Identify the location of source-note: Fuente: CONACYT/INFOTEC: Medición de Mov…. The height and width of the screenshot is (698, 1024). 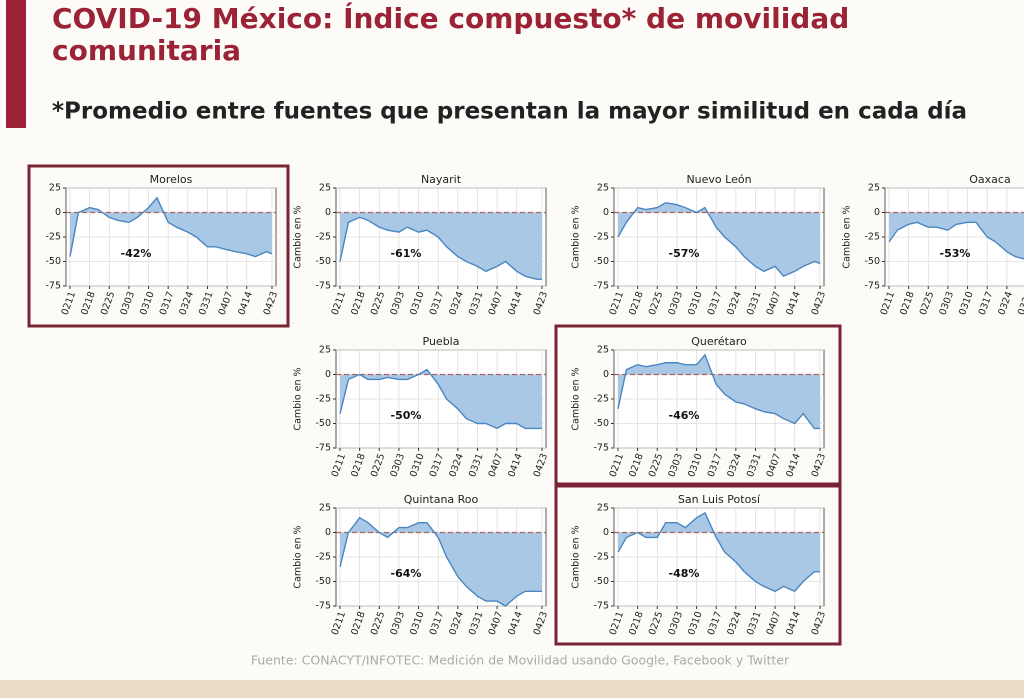
(520, 660).